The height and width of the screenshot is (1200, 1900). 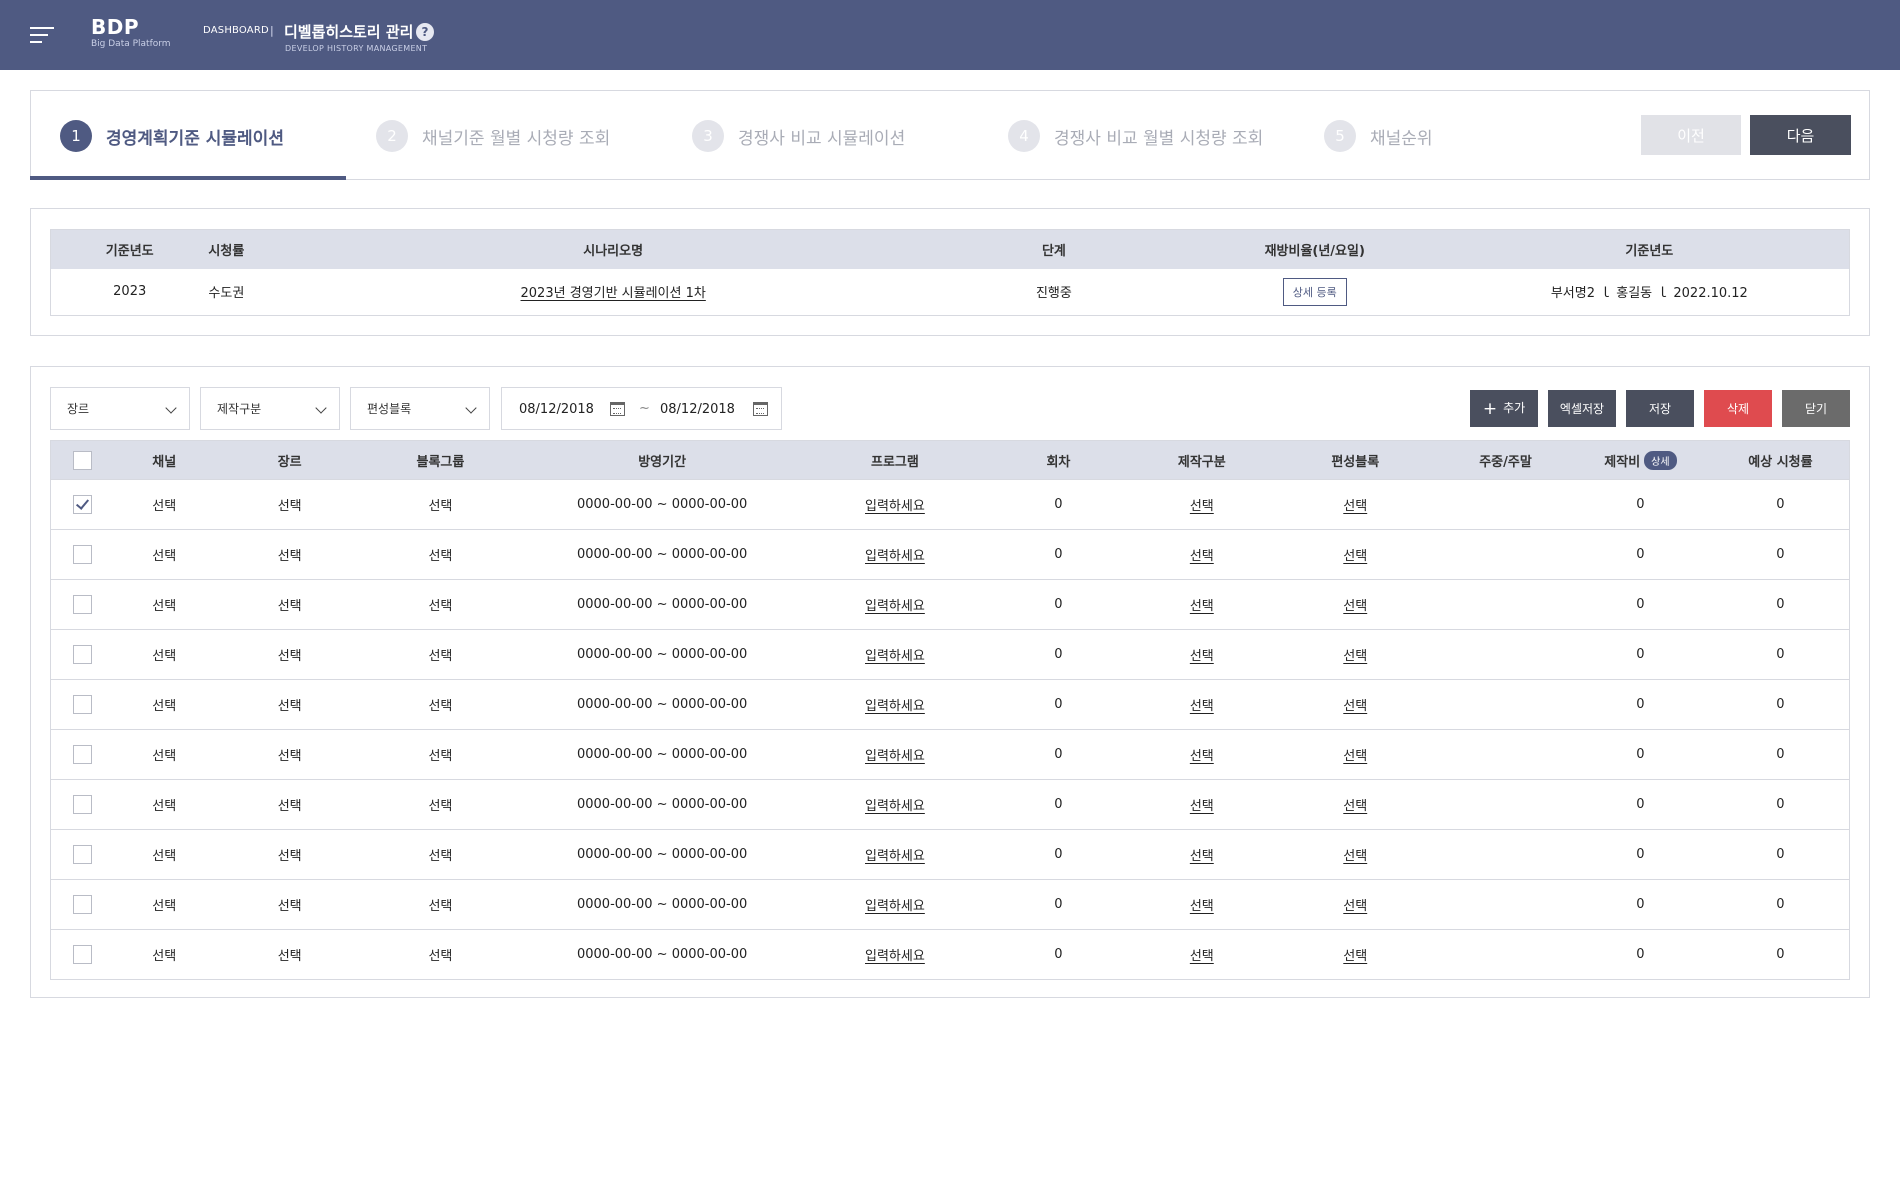 I want to click on genre-select: 장르, so click(x=120, y=408).